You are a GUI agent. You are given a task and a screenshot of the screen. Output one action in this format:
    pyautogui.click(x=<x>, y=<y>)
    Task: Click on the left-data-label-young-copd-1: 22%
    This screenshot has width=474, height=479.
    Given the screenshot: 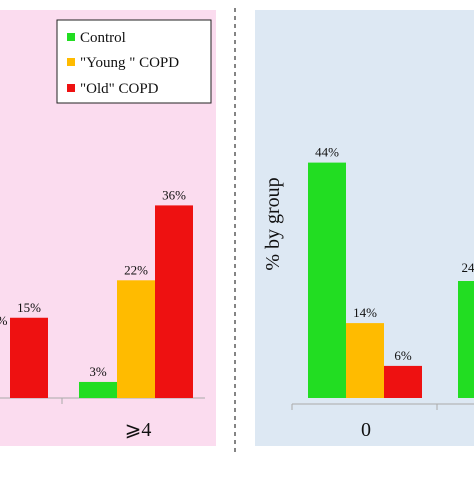 What is the action you would take?
    pyautogui.click(x=136, y=269)
    